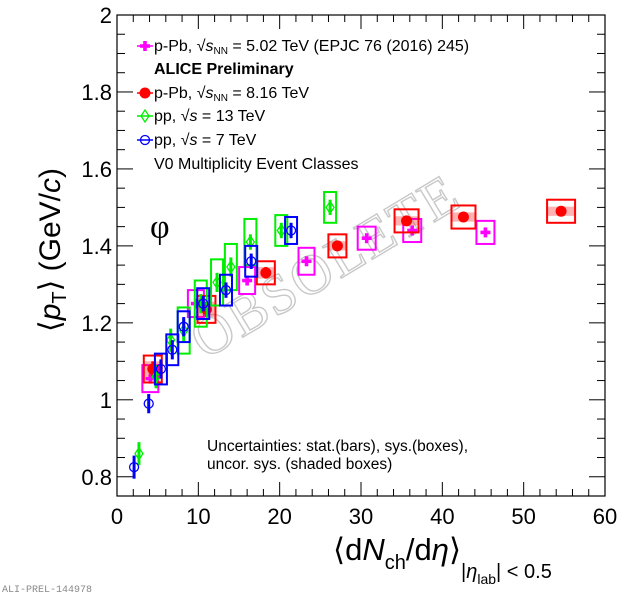 This screenshot has height=600, width=624. What do you see at coordinates (442, 559) in the screenshot?
I see `x-axis-title: ⟨dNch/dη⟩|ηlab| < 0.5` at bounding box center [442, 559].